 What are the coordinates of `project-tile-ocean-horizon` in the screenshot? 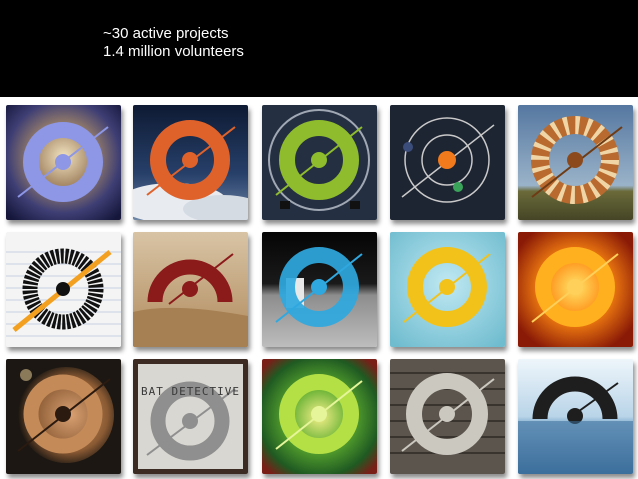 It's located at (575, 416).